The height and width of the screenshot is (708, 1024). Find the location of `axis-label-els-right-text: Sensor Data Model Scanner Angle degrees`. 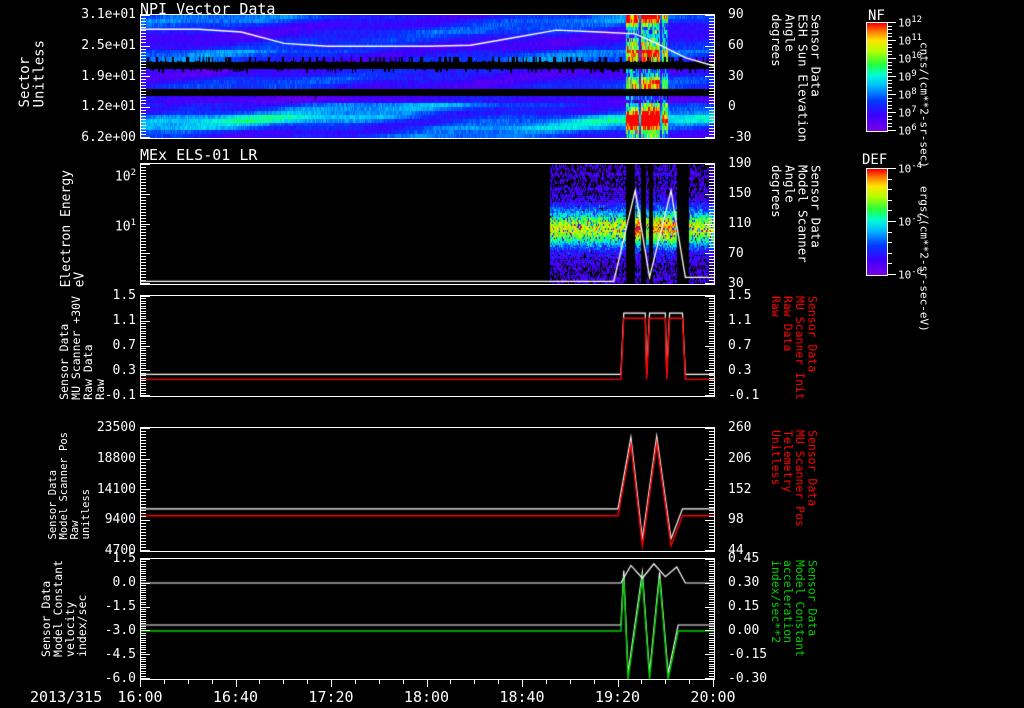

axis-label-els-right-text: Sensor Data Model Scanner Angle degrees is located at coordinates (796, 214).